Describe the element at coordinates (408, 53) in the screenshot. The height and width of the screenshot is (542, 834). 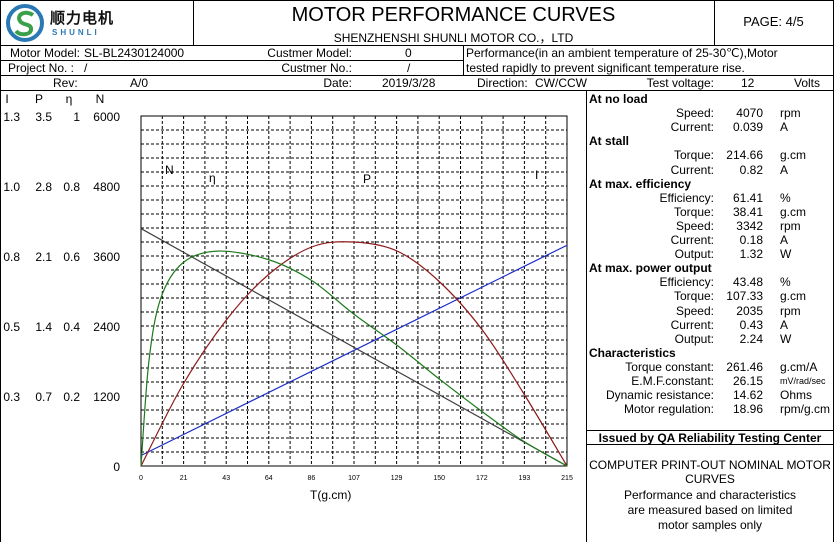
I see `customer-model-value: 0` at that location.